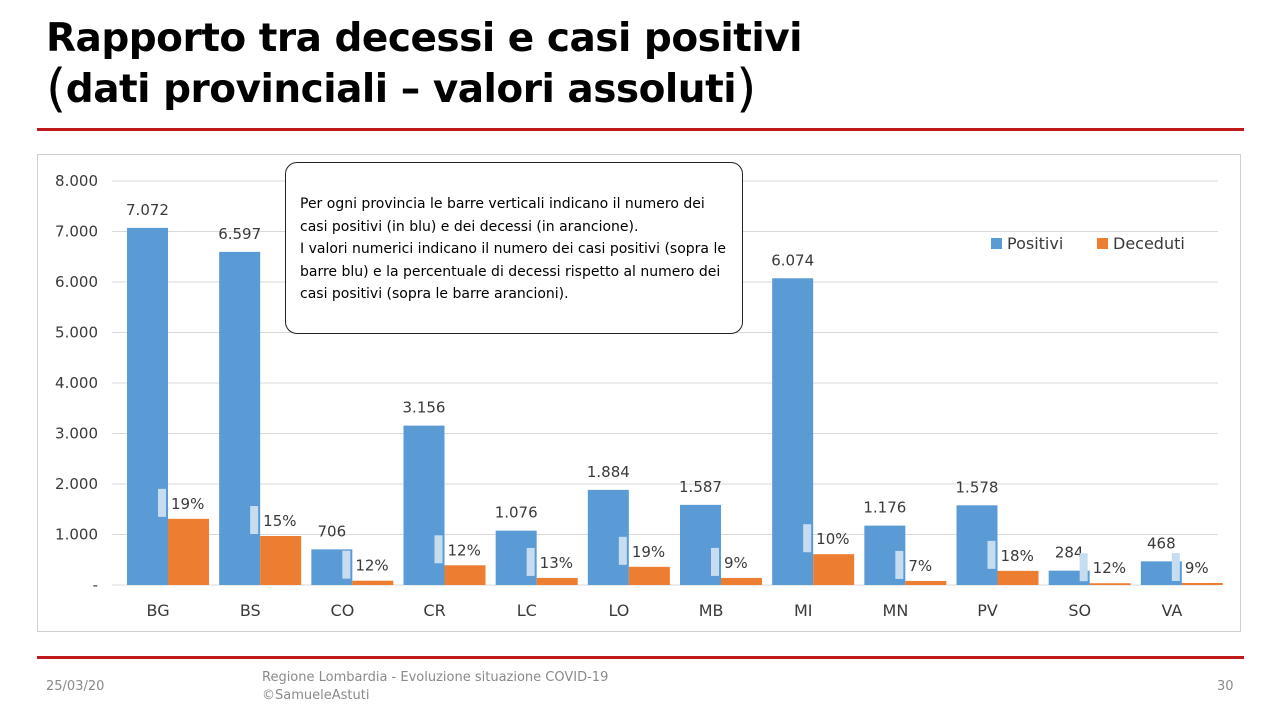 Image resolution: width=1280 pixels, height=720 pixels. I want to click on x-tick-label: MI, so click(803, 610).